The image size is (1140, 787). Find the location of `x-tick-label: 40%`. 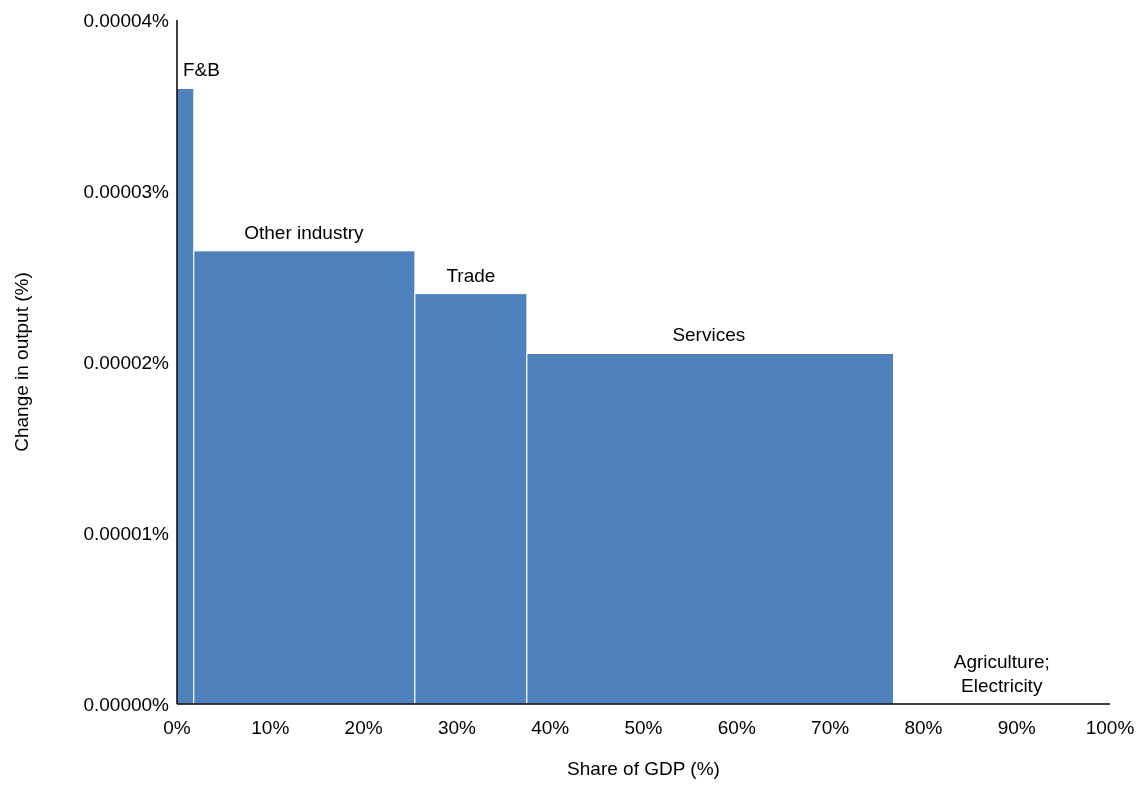

x-tick-label: 40% is located at coordinates (550, 727).